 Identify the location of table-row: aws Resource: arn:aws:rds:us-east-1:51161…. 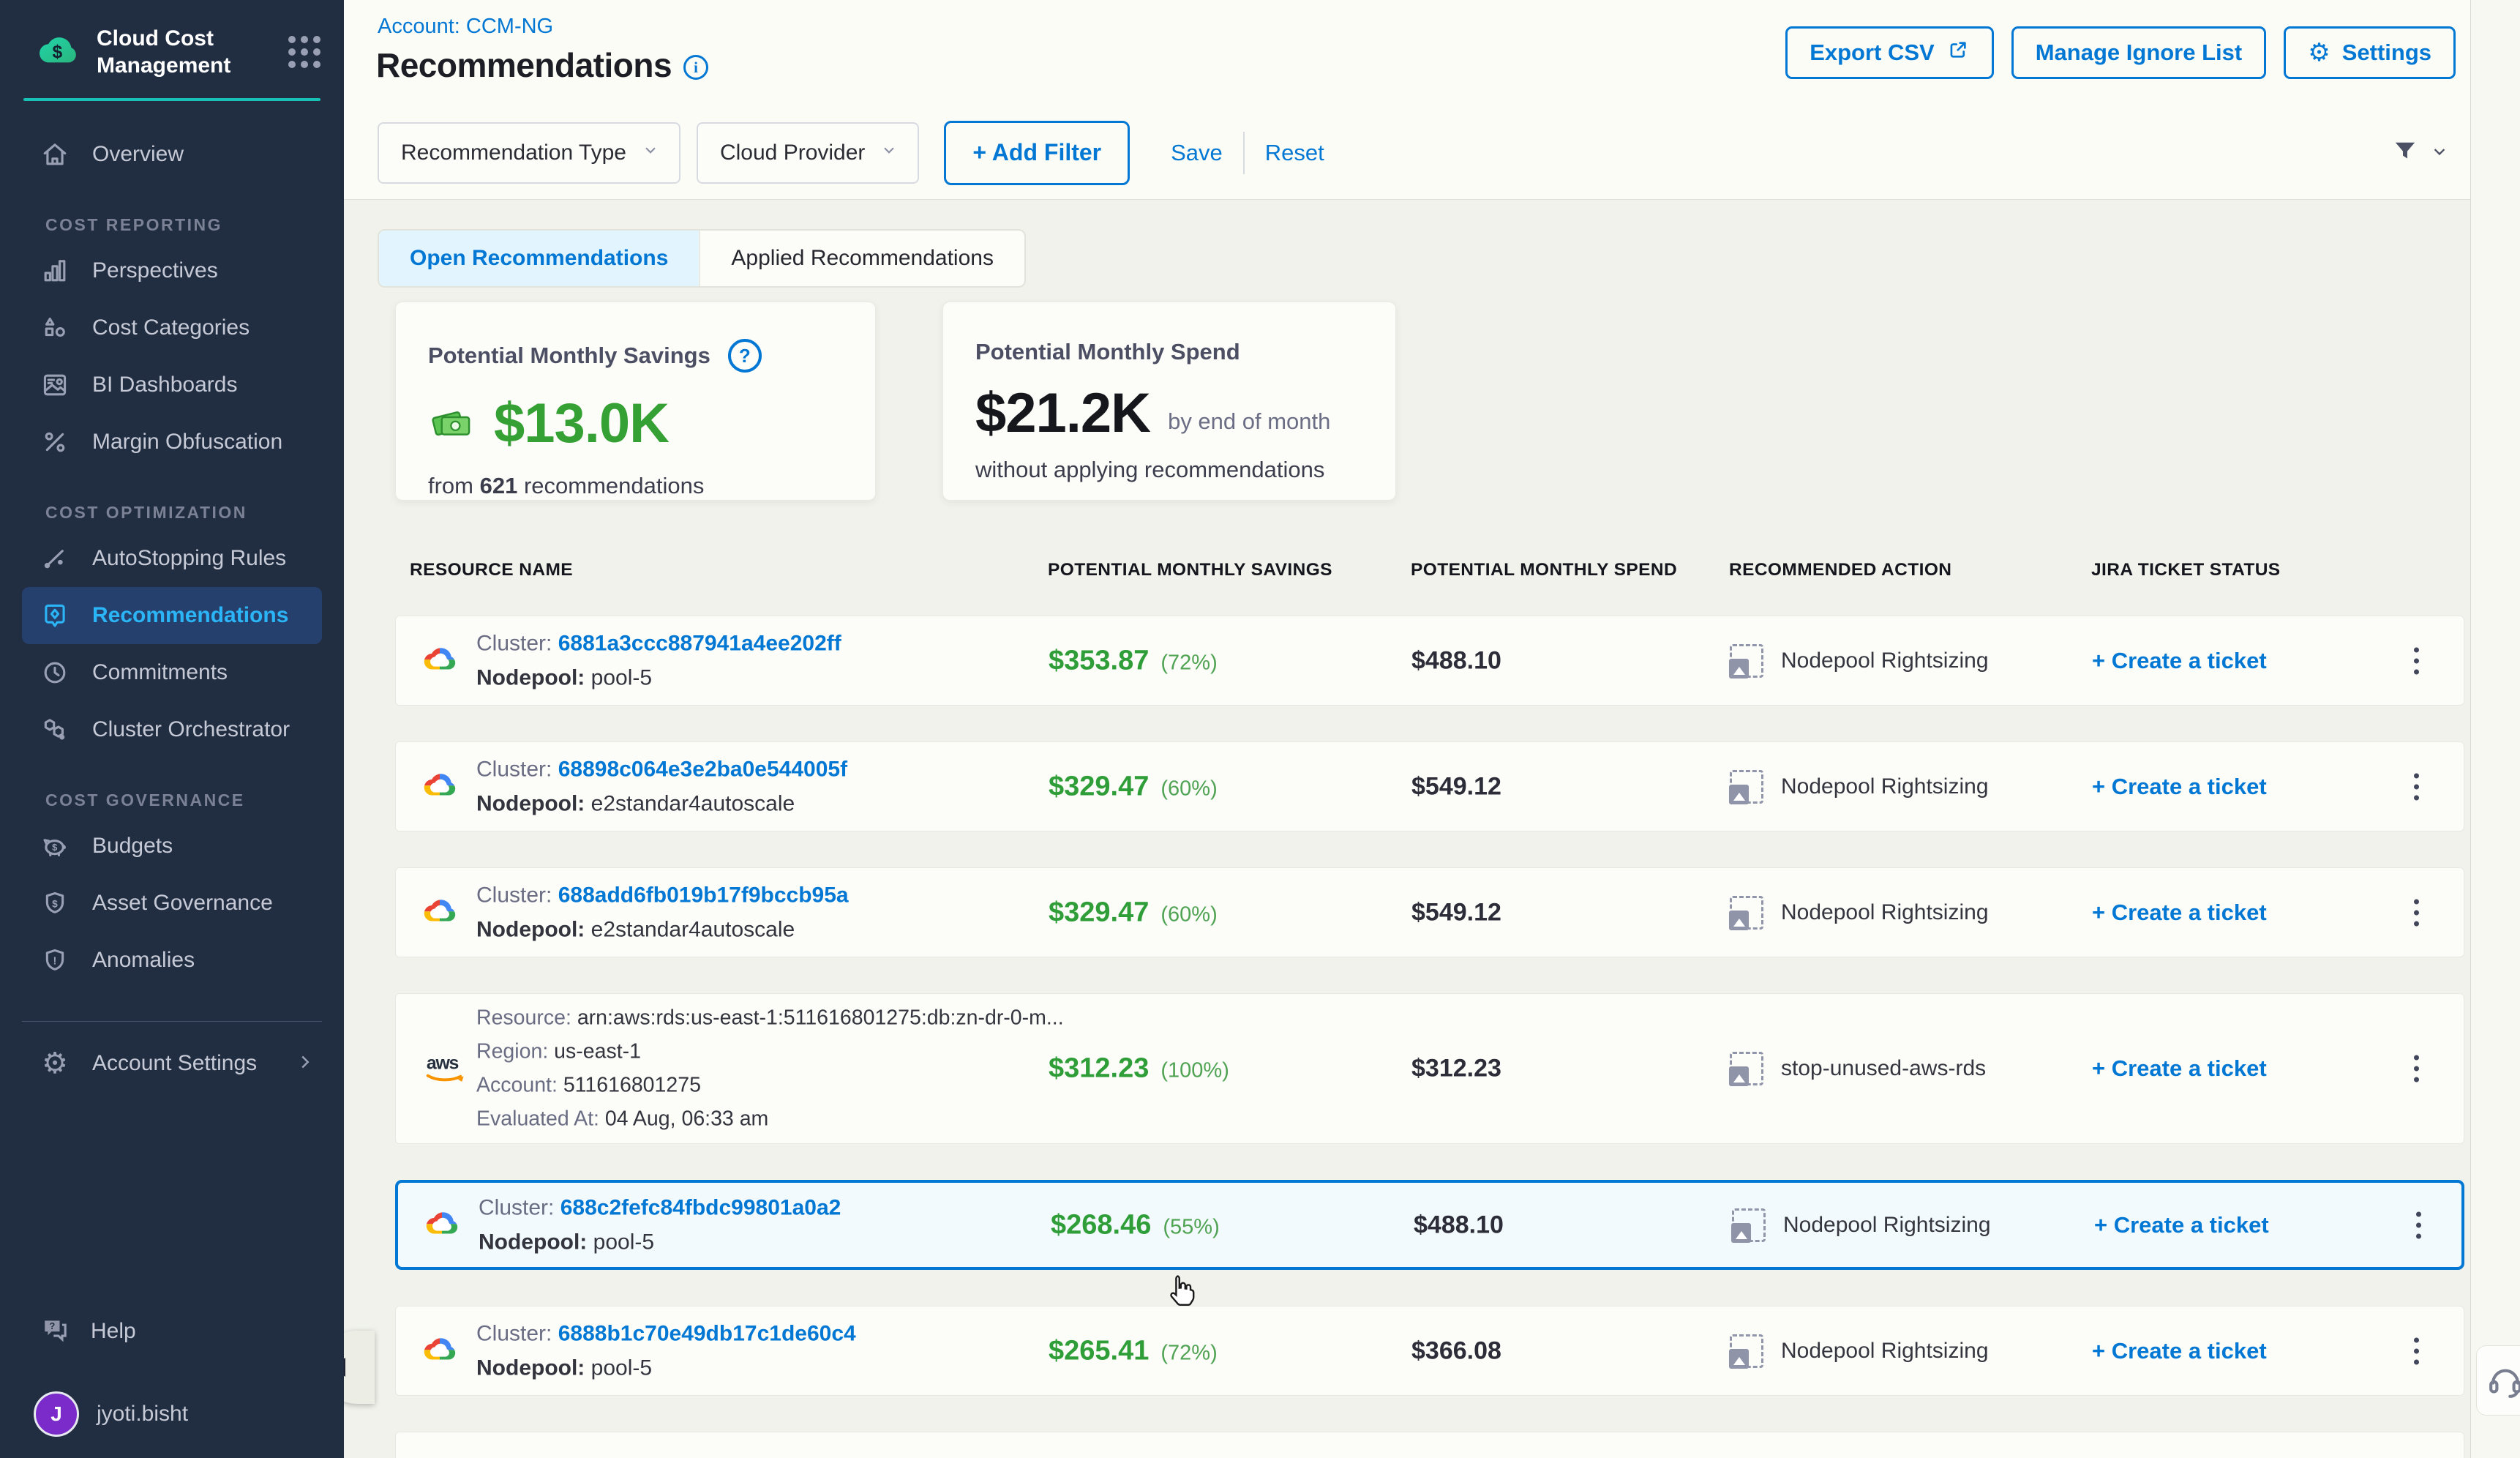
(1429, 1068).